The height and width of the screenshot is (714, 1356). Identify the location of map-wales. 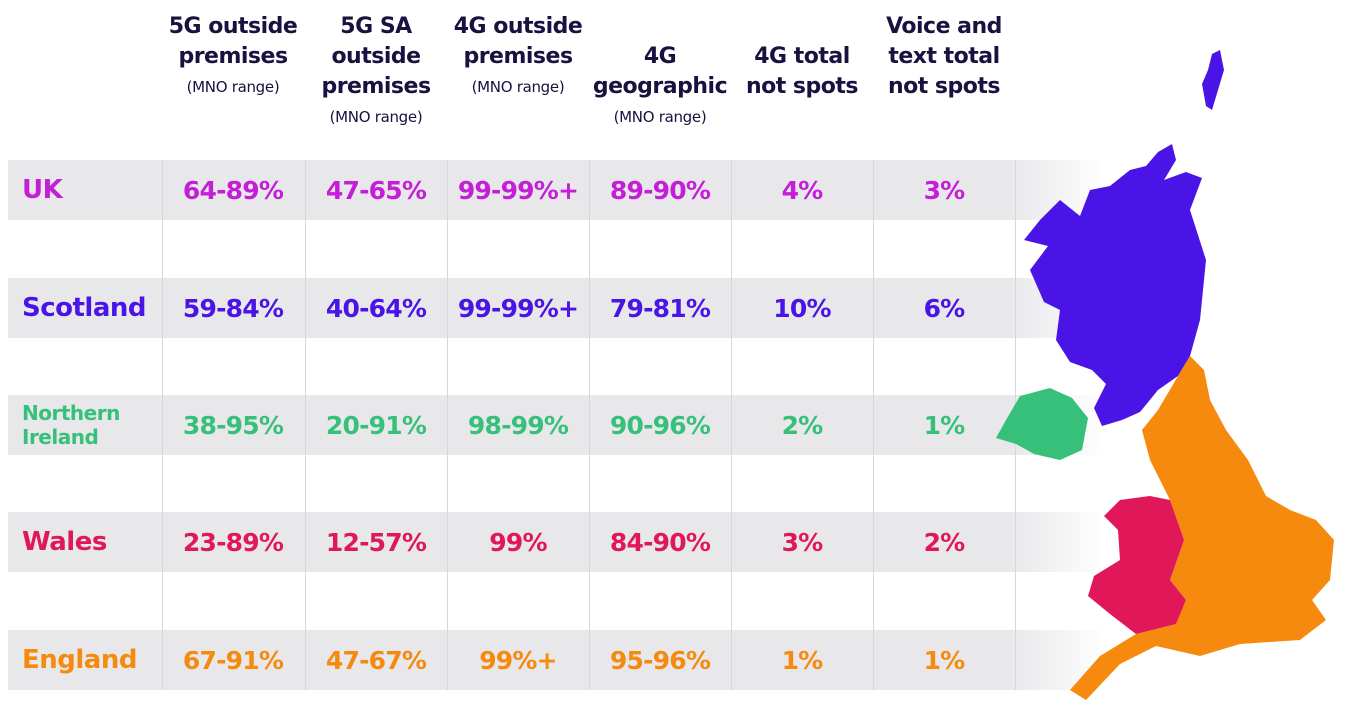
(1137, 565).